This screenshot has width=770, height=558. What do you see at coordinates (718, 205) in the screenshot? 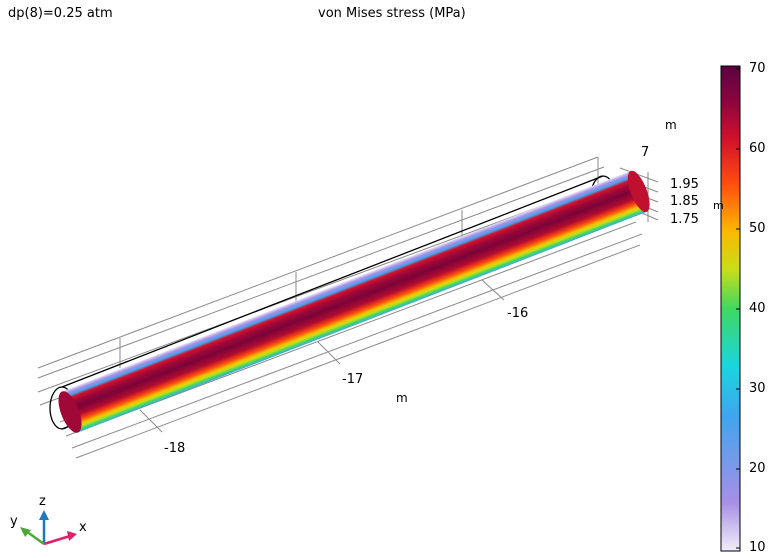
I see `z-axis-unit: m` at bounding box center [718, 205].